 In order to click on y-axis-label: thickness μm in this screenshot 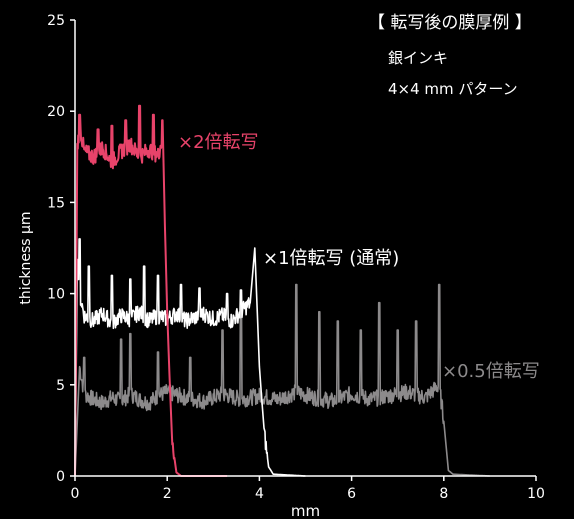, I will do `click(26, 257)`.